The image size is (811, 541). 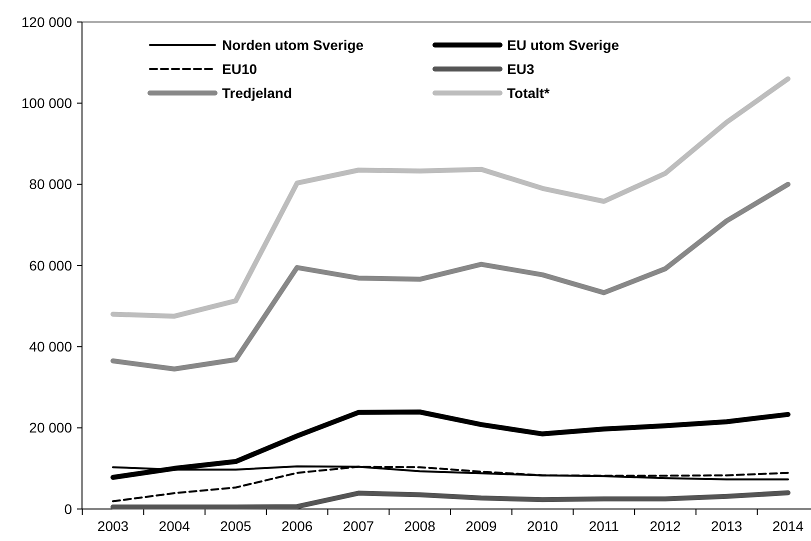 I want to click on legend-label: EU3, so click(x=520, y=68).